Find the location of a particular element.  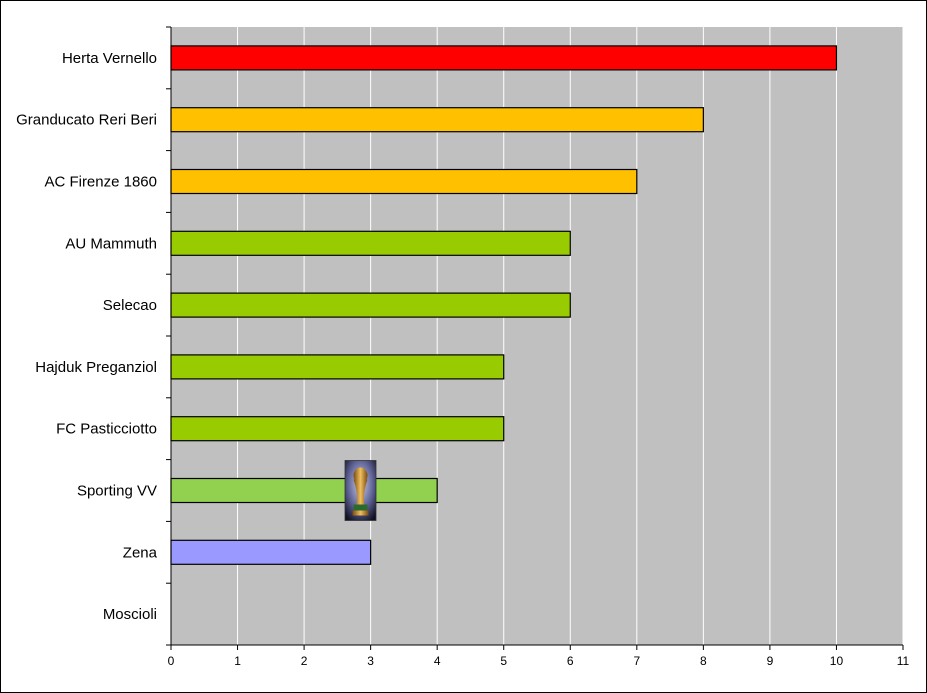

x-tick-label: 8 is located at coordinates (703, 661).